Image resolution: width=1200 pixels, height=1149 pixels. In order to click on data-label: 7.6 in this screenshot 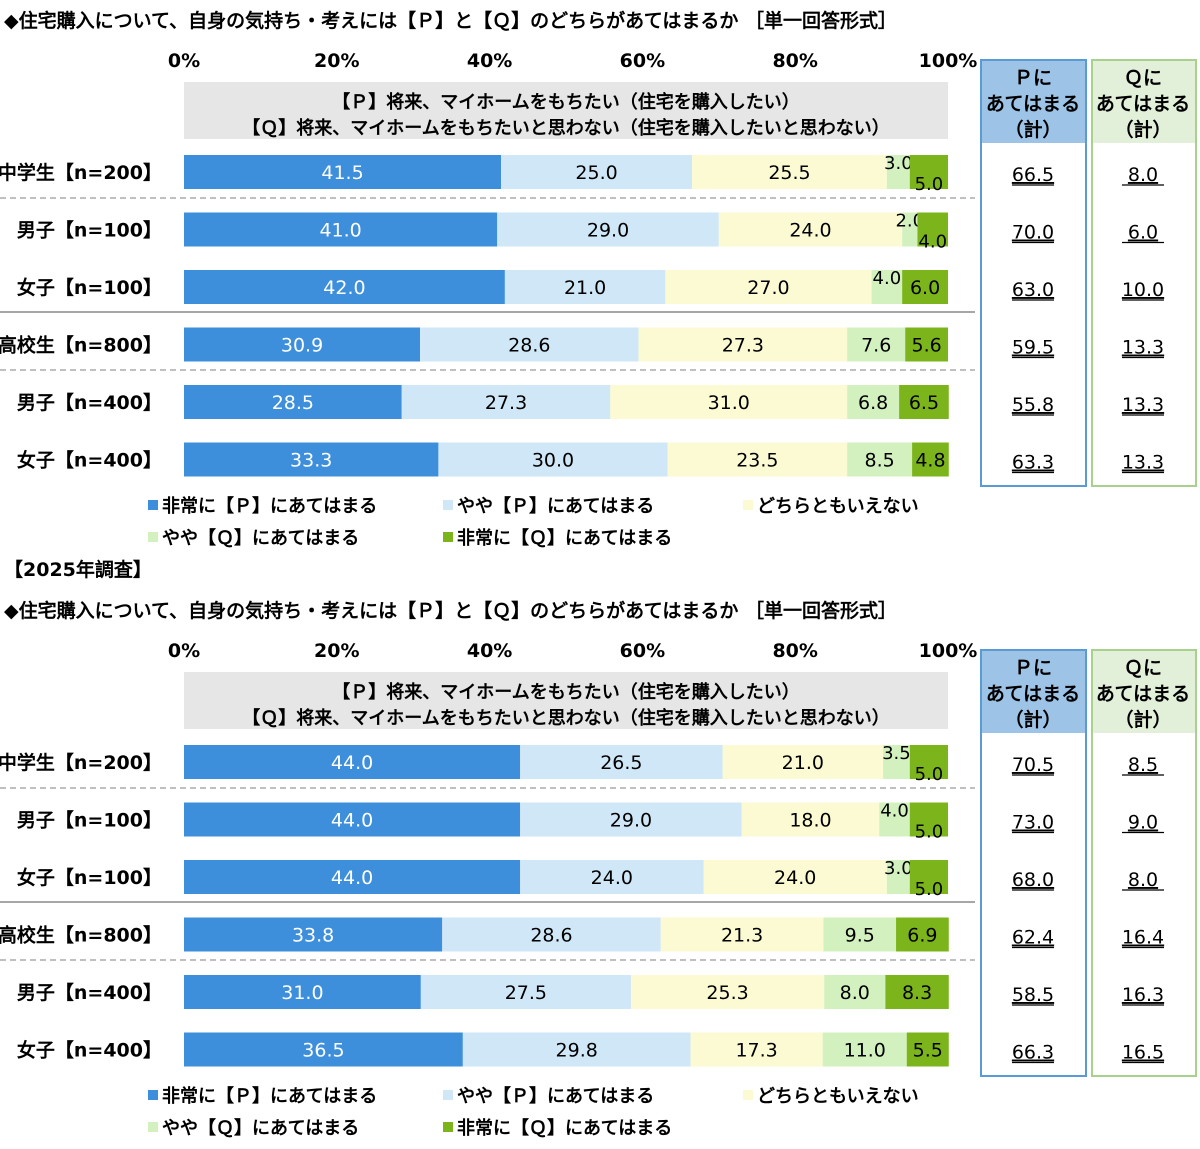, I will do `click(876, 346)`.